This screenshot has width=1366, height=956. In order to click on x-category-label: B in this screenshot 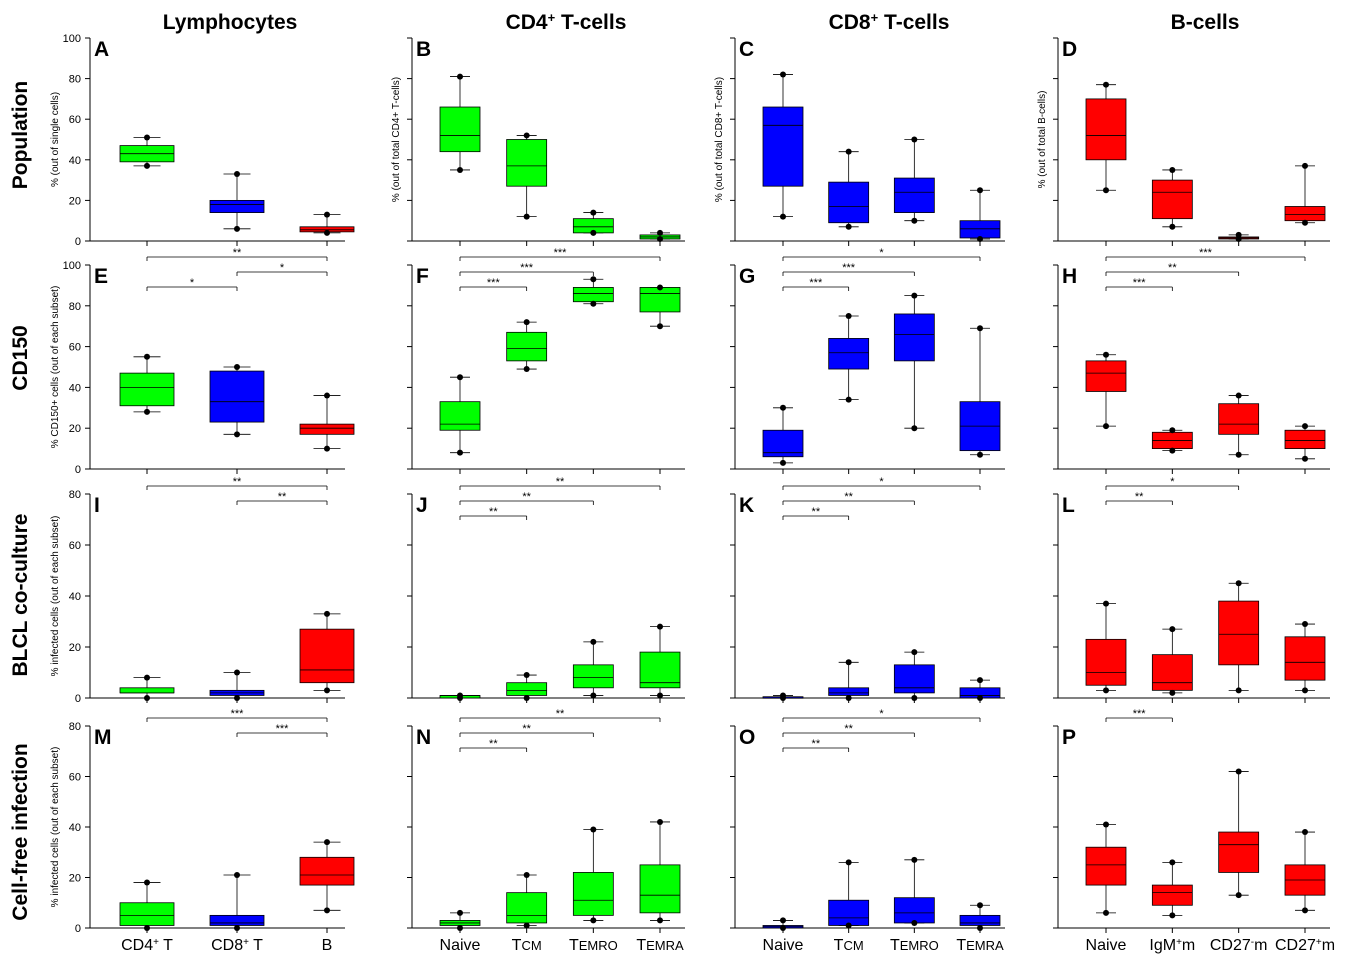, I will do `click(327, 945)`.